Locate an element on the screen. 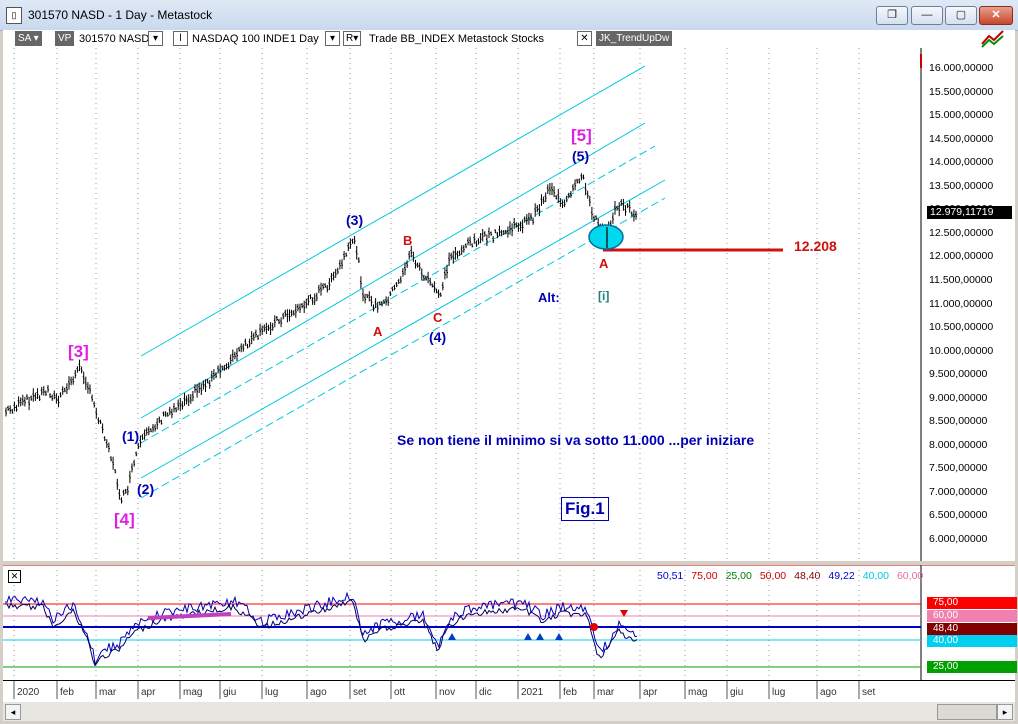 This screenshot has width=1018, height=724. indicator-readouts: 50,51 75,00 25,00 50,00 48,40 49,22 40,00 60,00 is located at coordinates (794, 576).